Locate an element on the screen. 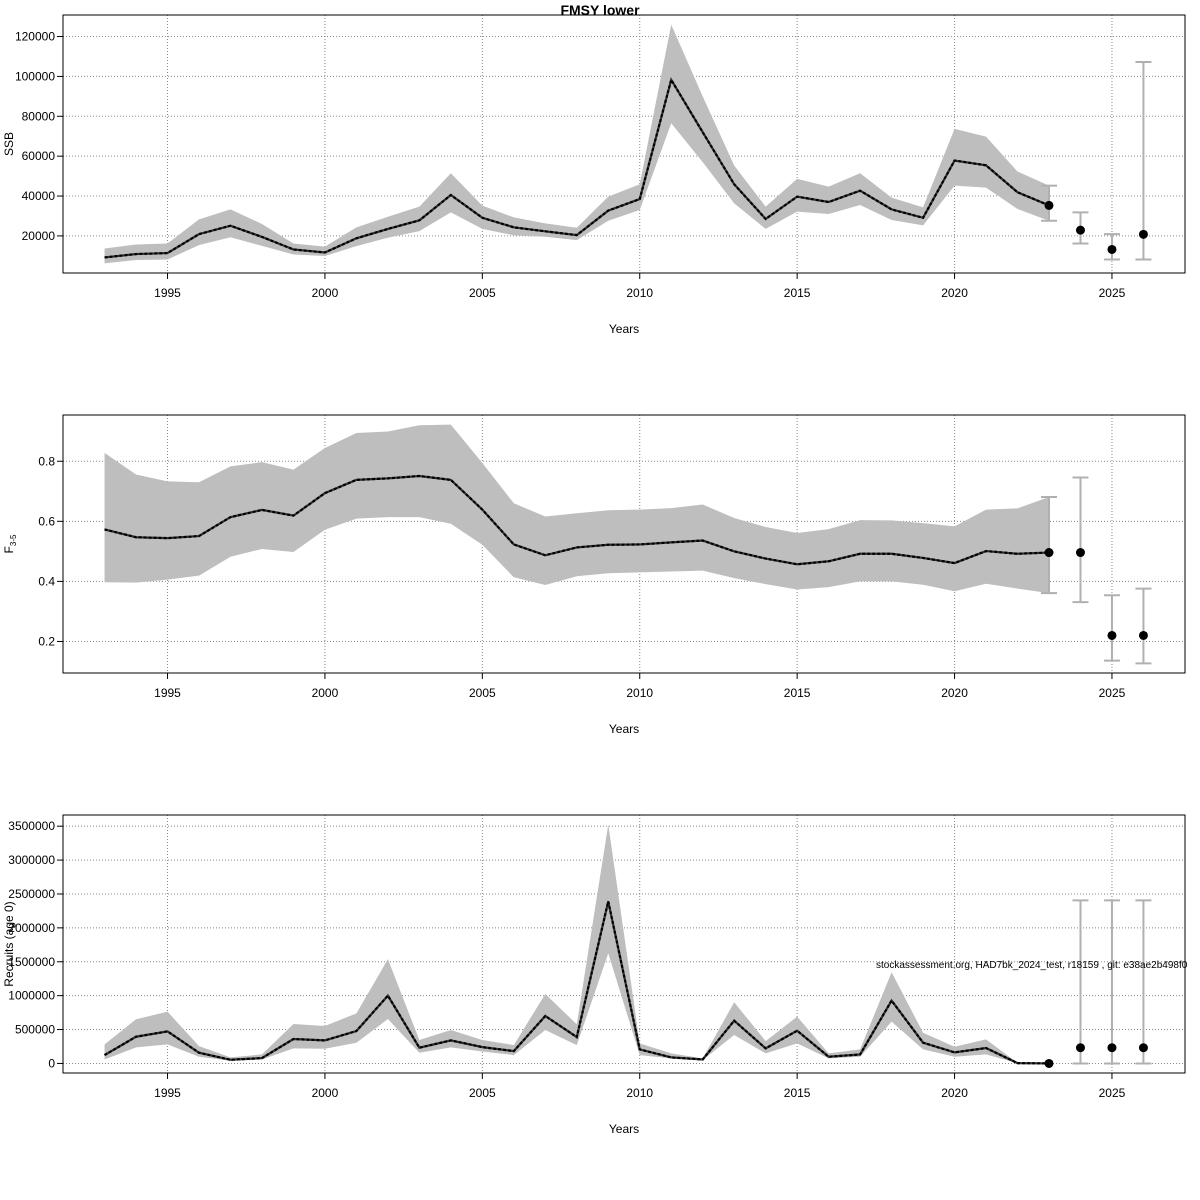  y-axis-label: Recruits (age 0) is located at coordinates (9, 943).